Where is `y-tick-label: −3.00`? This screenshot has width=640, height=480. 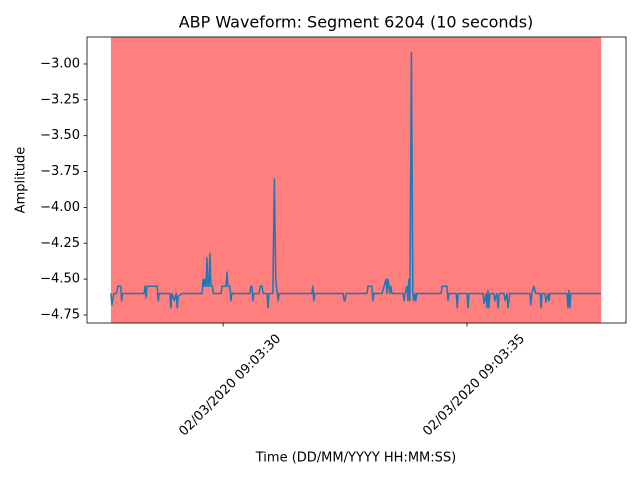
y-tick-label: −3.00 is located at coordinates (60, 63).